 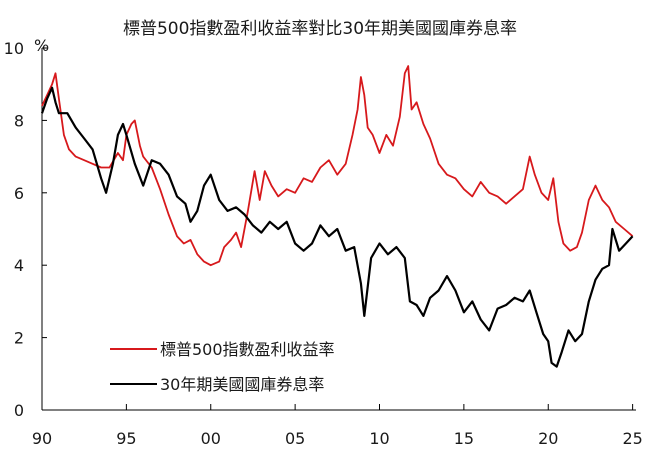 I want to click on chart-title: 標普500指數盈利收益率對比30年期美國國庫券息率, so click(x=320, y=29).